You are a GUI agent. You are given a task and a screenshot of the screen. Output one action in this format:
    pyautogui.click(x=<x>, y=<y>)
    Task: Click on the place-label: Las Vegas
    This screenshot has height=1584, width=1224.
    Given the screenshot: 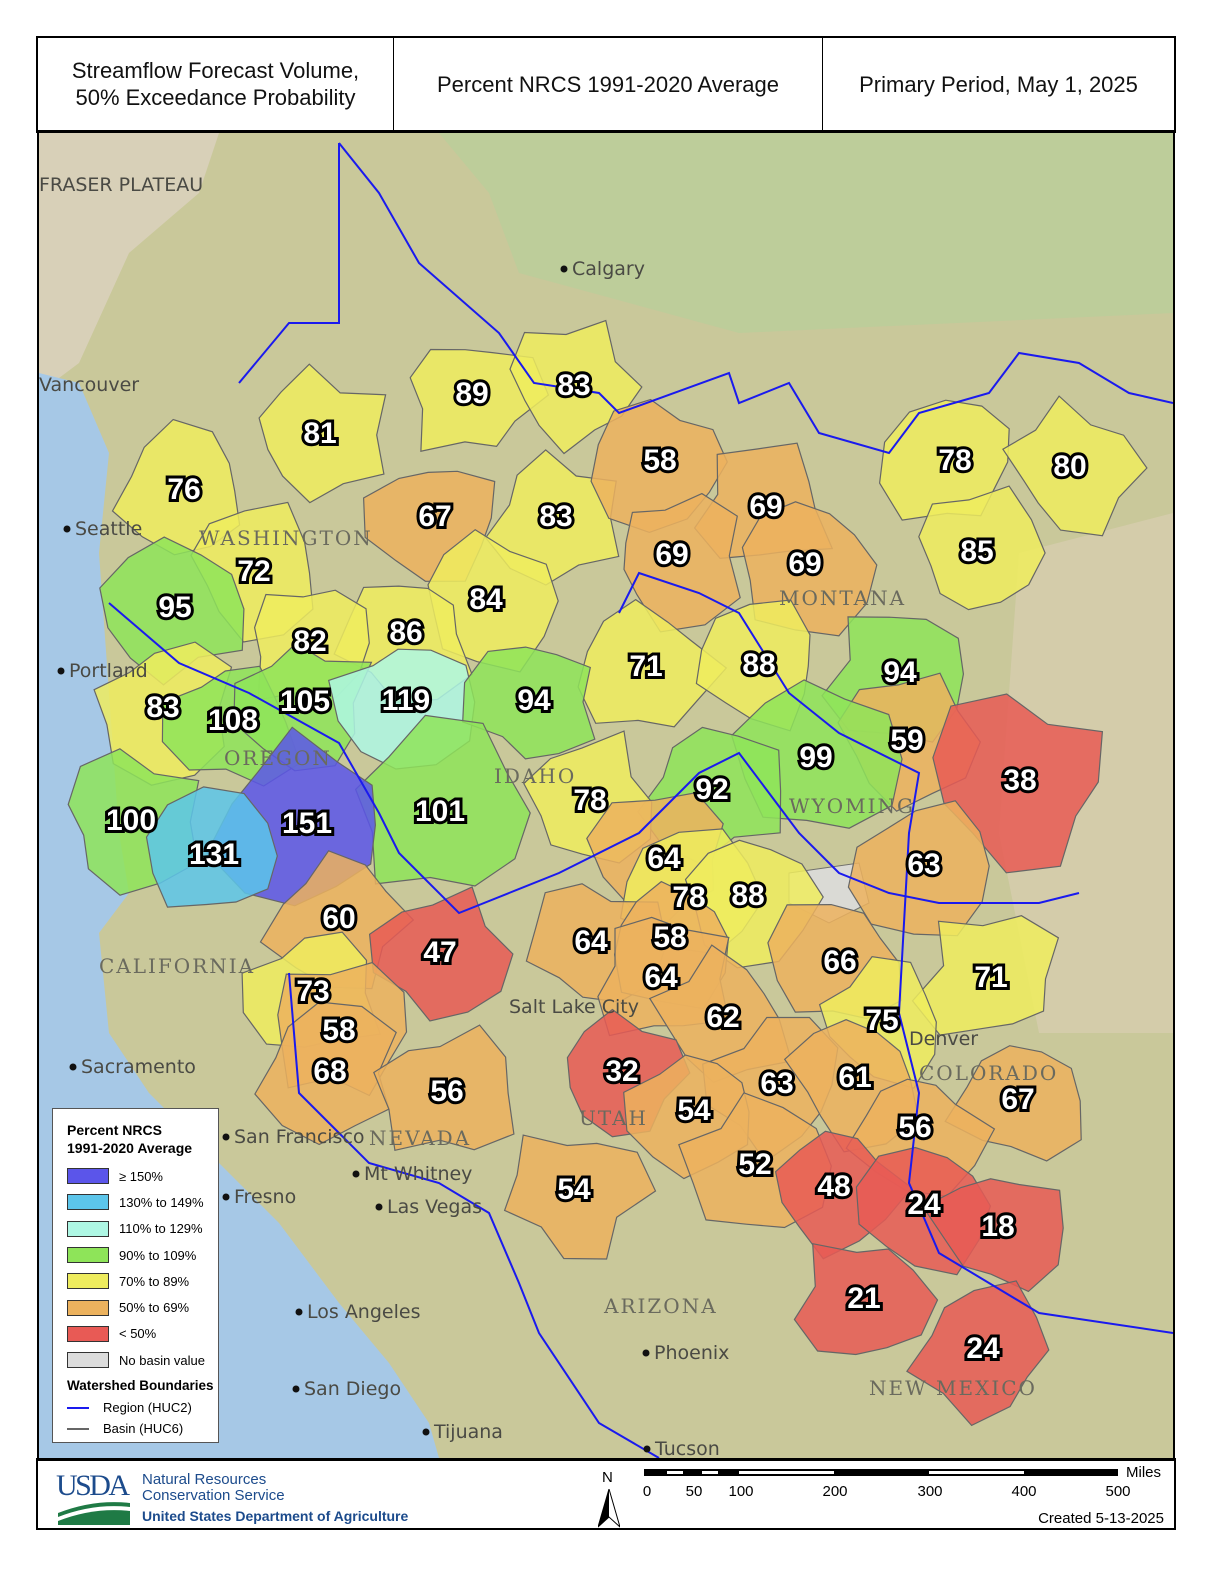 What is the action you would take?
    pyautogui.click(x=434, y=1207)
    